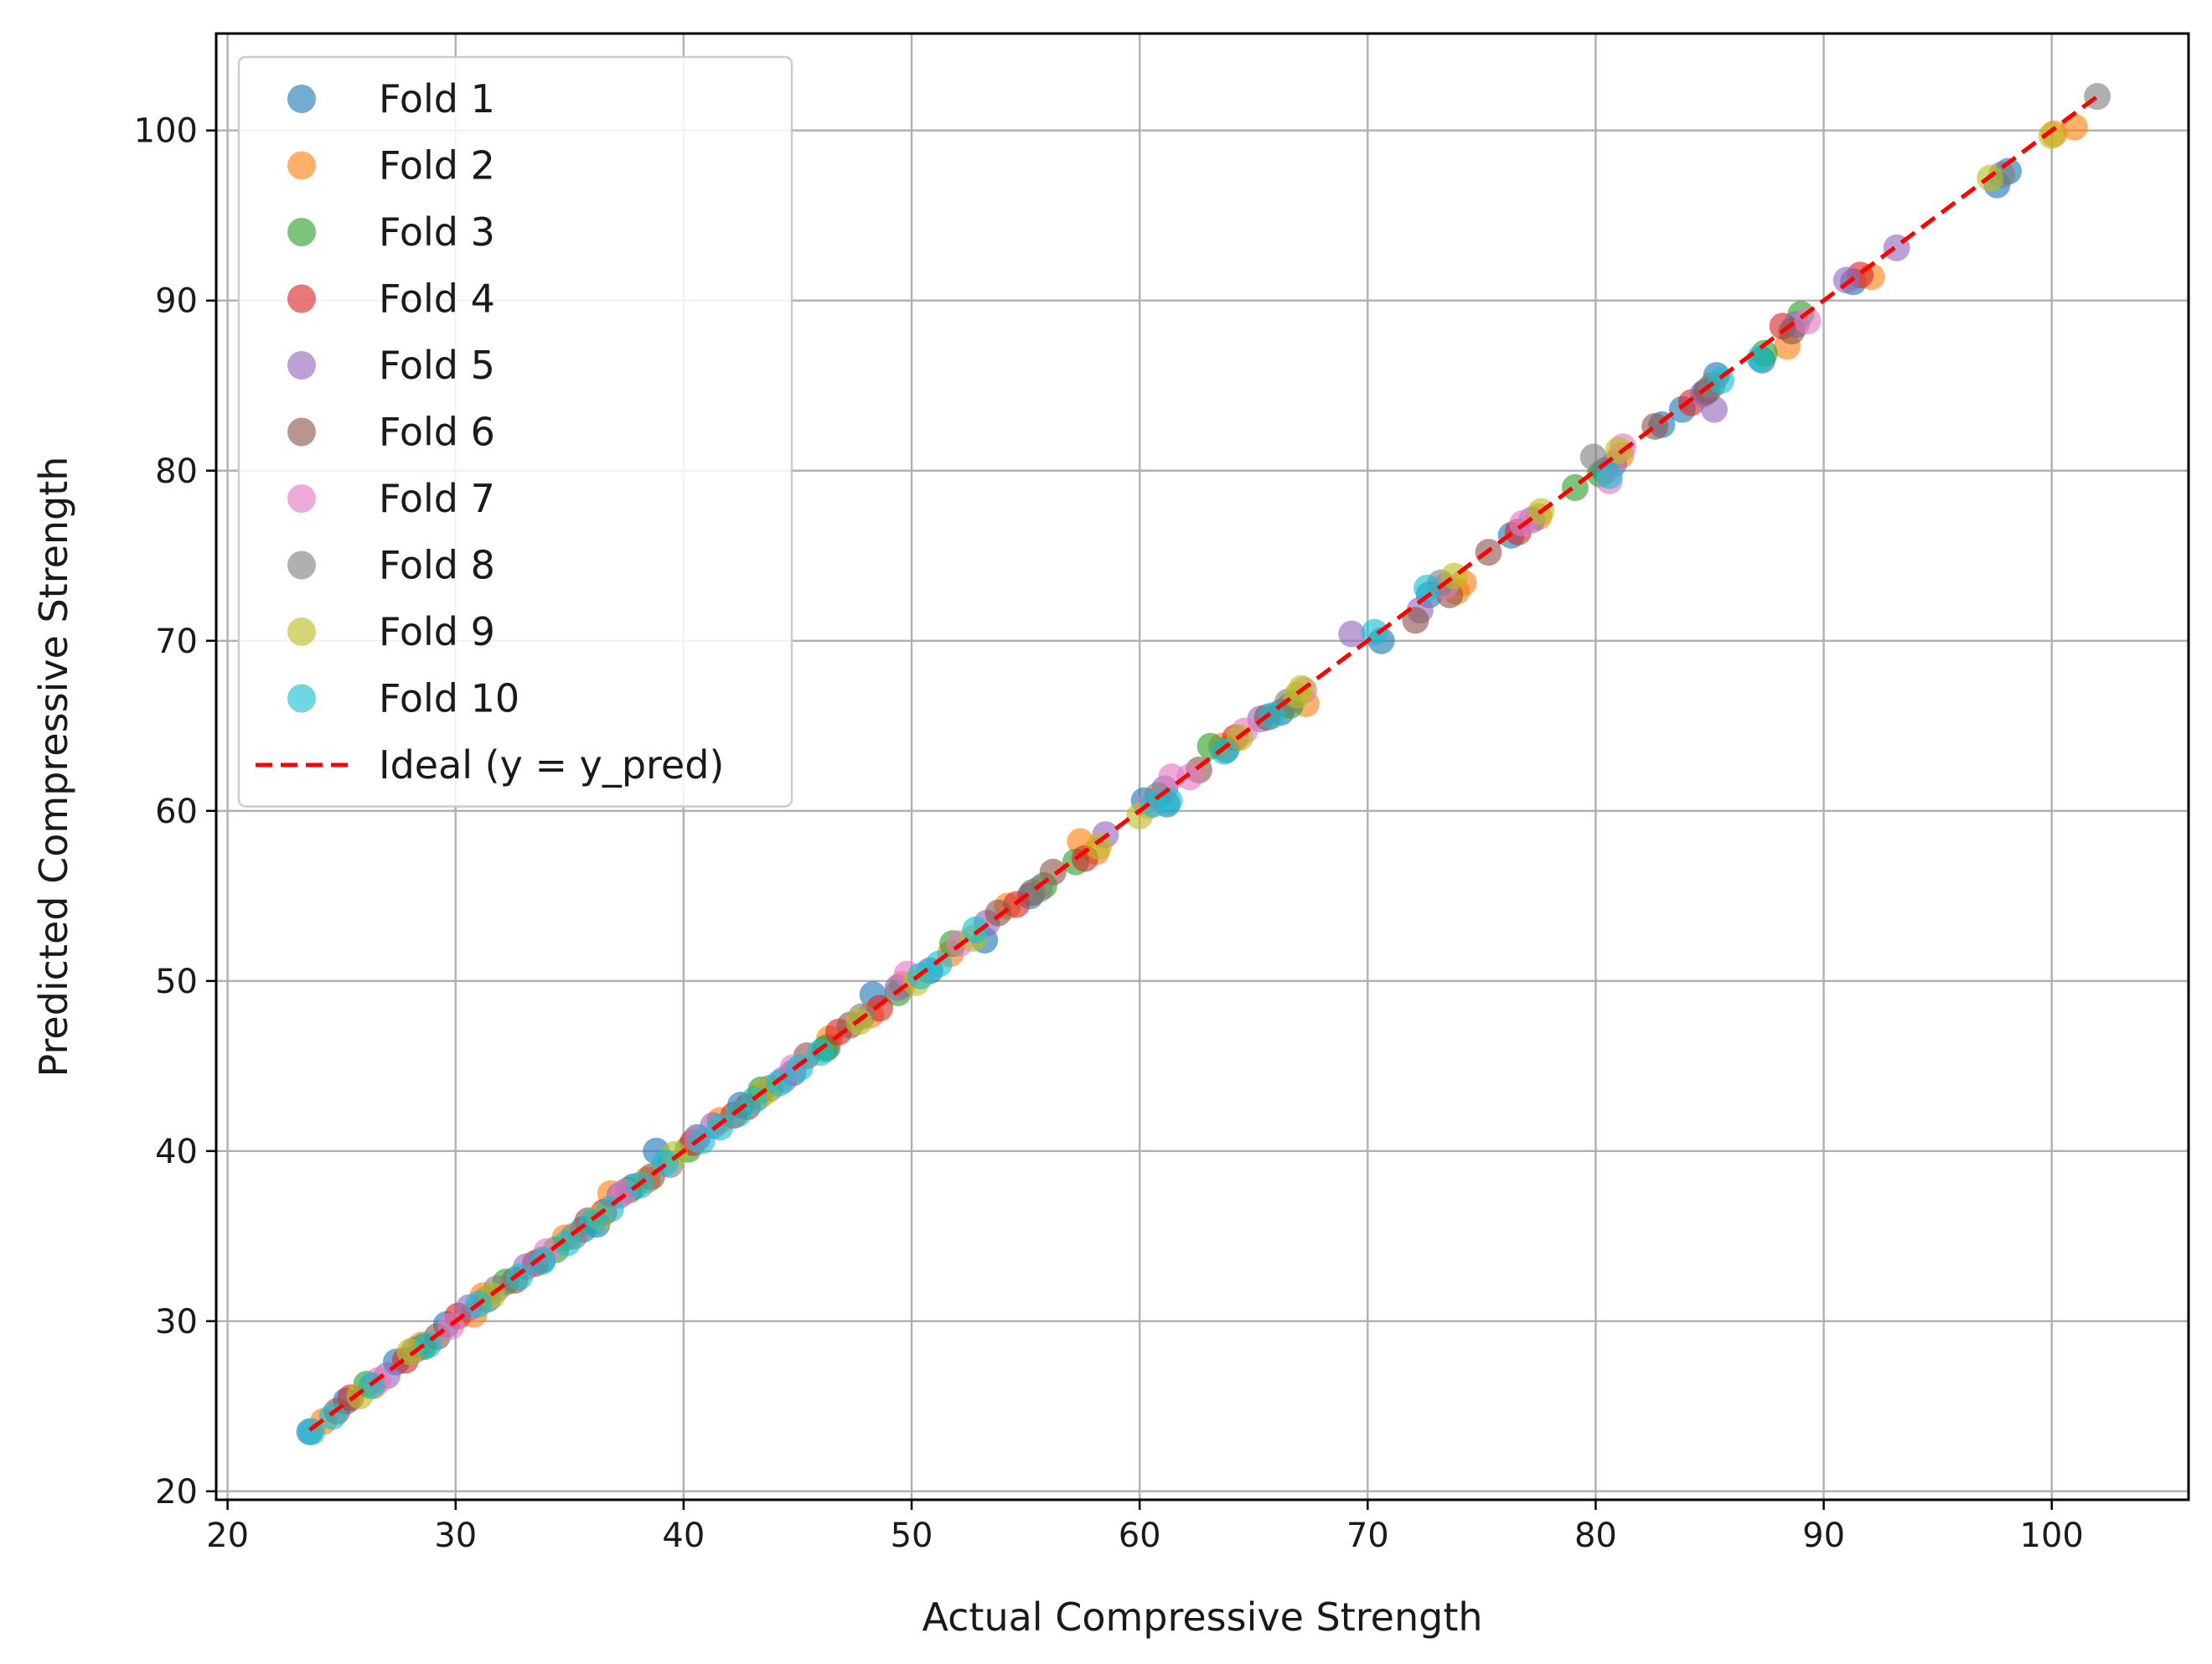 The width and height of the screenshot is (2212, 1664). I want to click on y-tick-label-6: 80, so click(176, 472).